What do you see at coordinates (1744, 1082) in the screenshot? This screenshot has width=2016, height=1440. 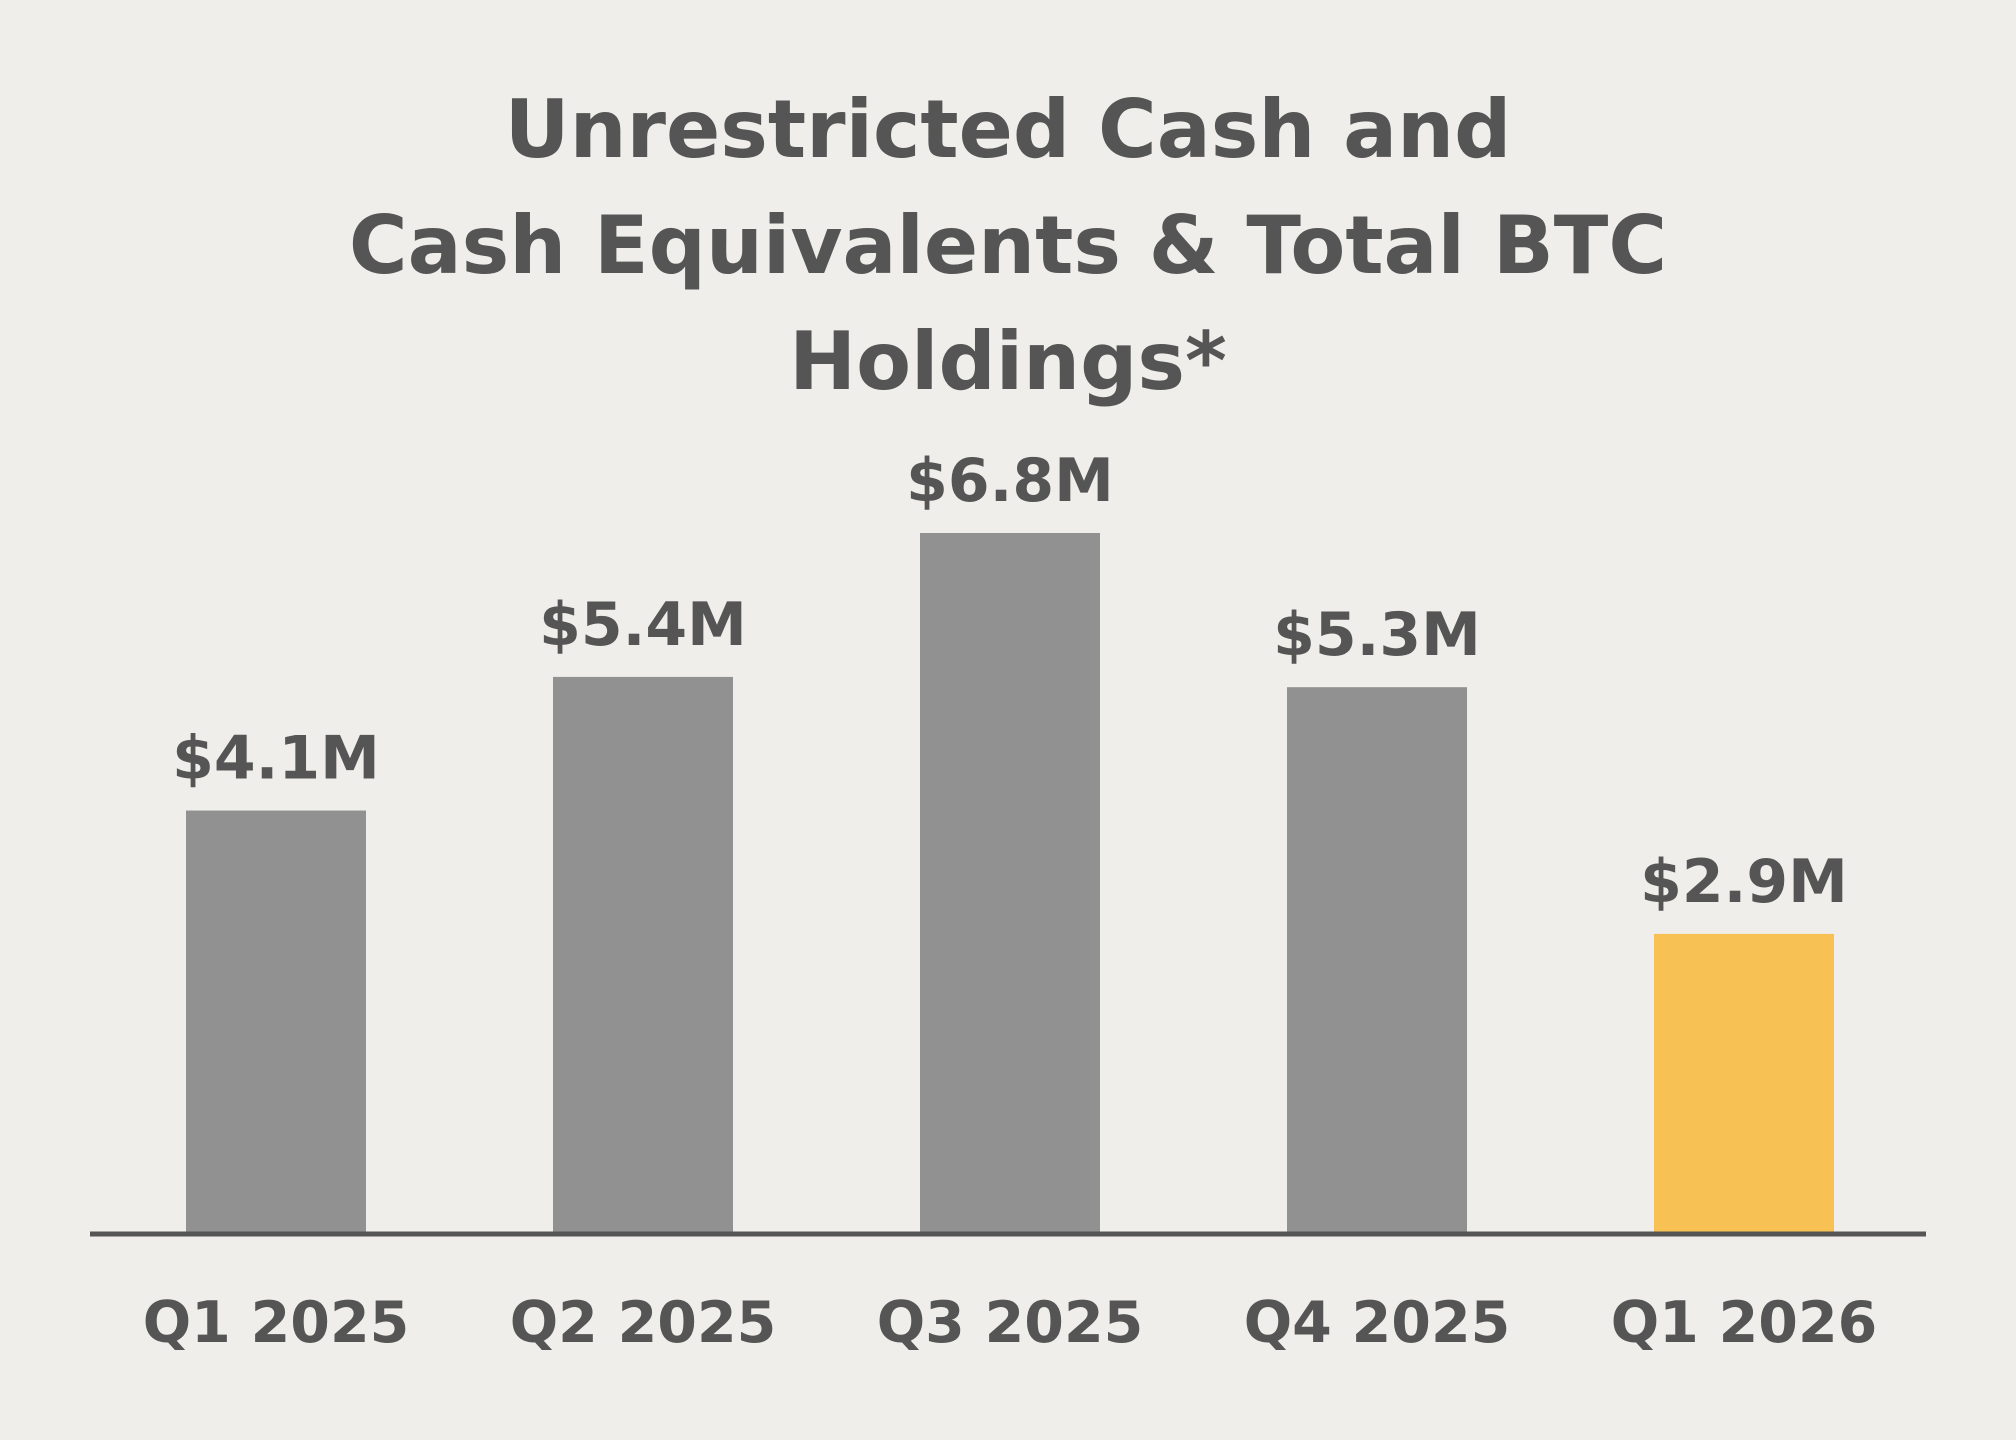 I see `bar-q1-2026` at bounding box center [1744, 1082].